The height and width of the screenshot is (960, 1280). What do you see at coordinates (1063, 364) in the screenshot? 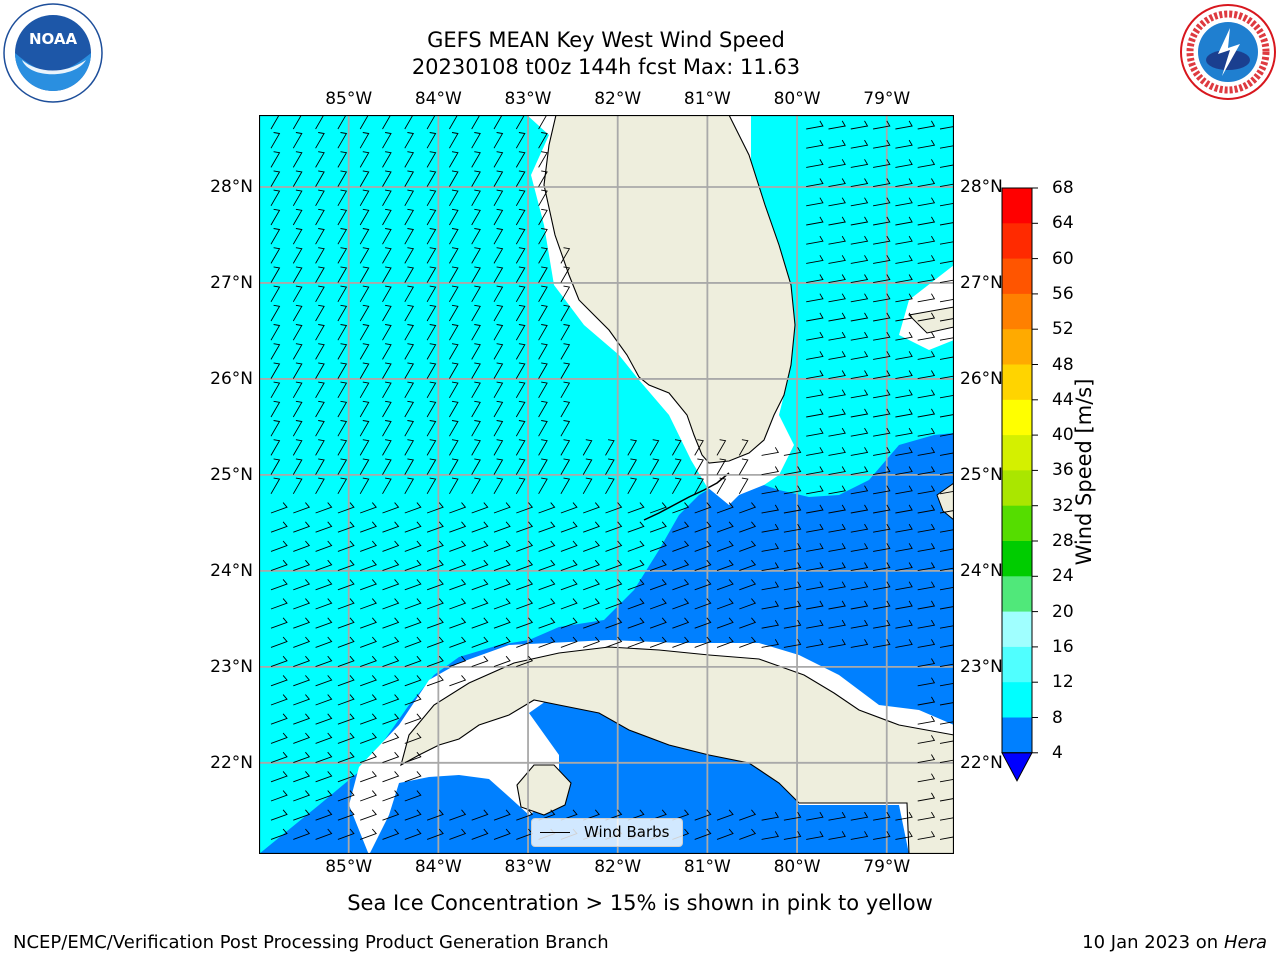
I see `colorbar-tick-label: 48` at bounding box center [1063, 364].